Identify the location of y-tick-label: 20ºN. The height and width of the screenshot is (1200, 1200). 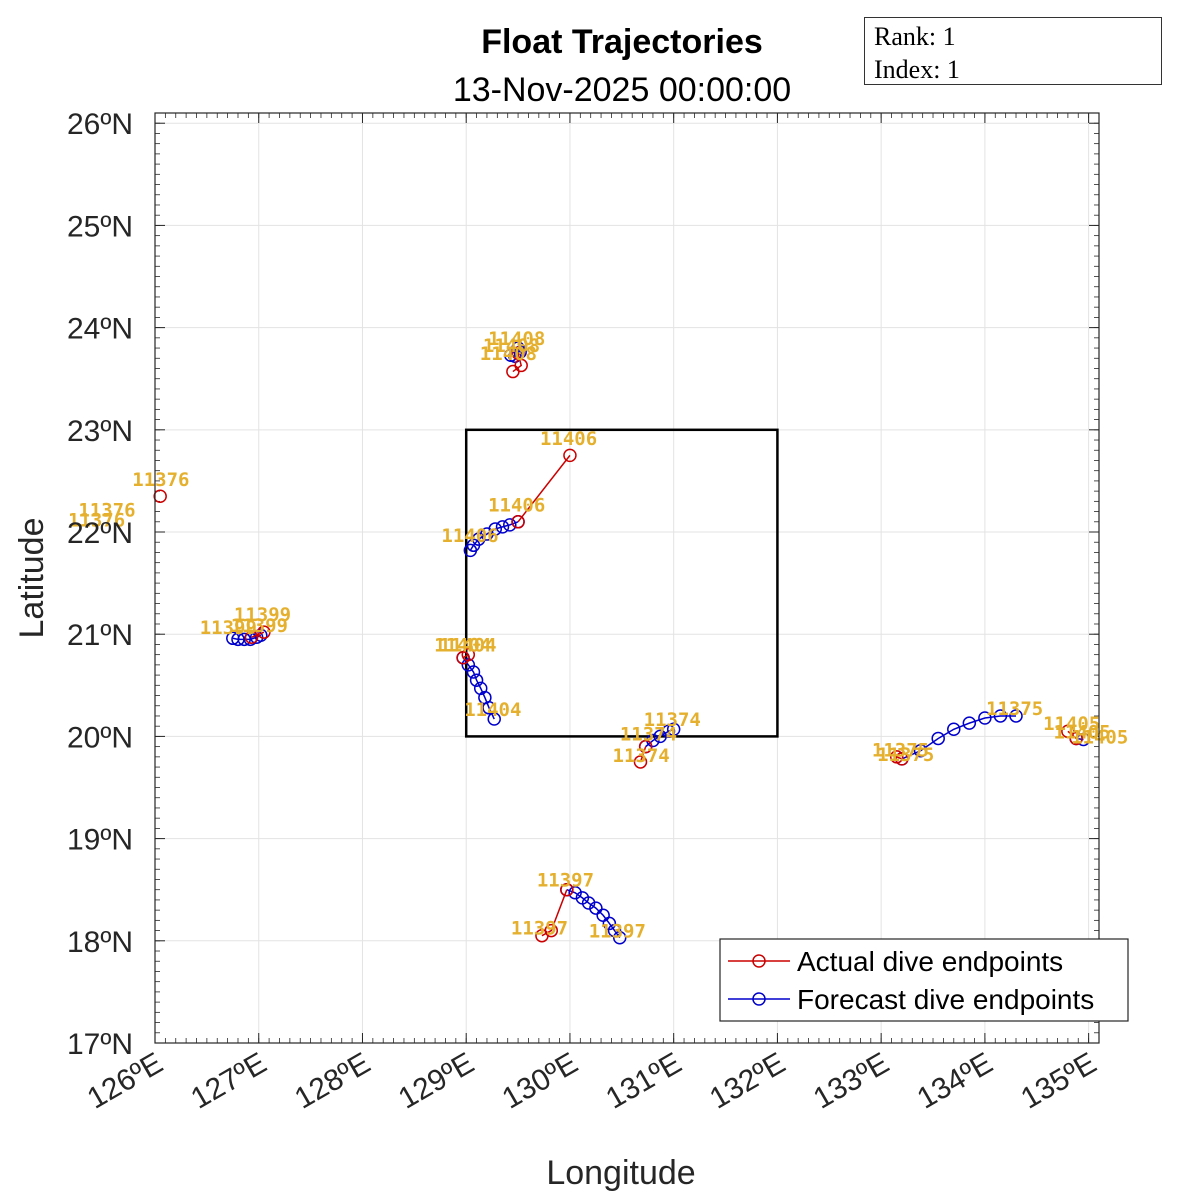
(100, 737).